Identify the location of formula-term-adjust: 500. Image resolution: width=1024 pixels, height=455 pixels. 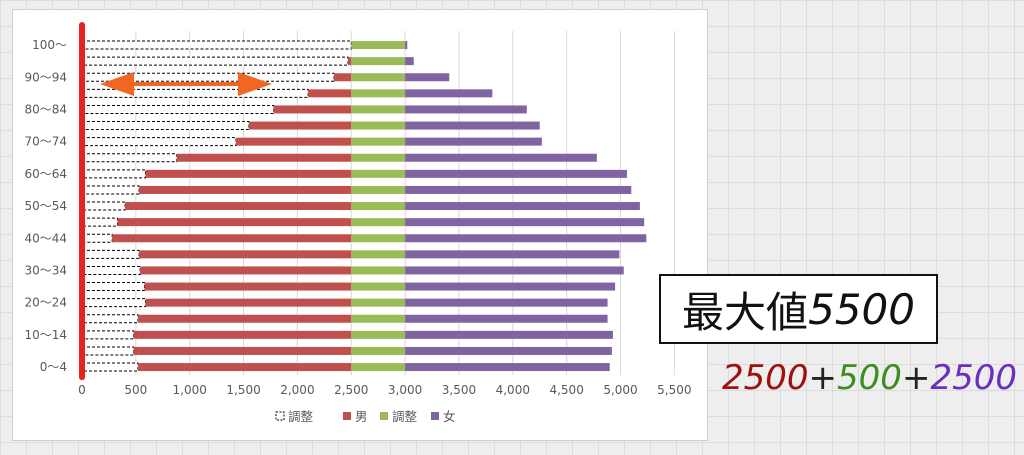
(869, 378).